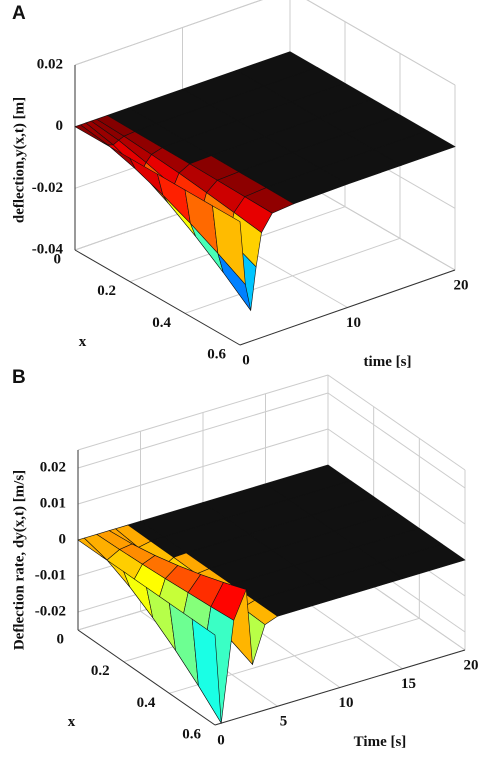 Image resolution: width=484 pixels, height=763 pixels. Describe the element at coordinates (408, 684) in the screenshot. I see `y-tick-label: 15` at that location.